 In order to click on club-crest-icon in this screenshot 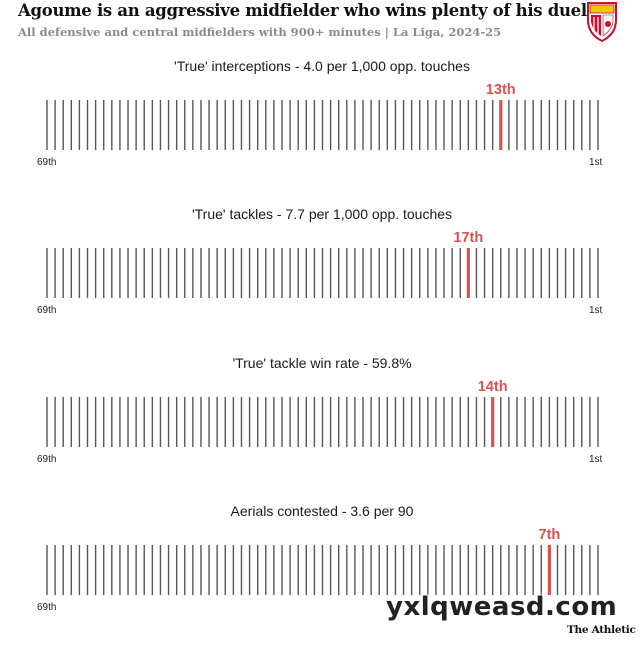, I will do `click(602, 22)`.